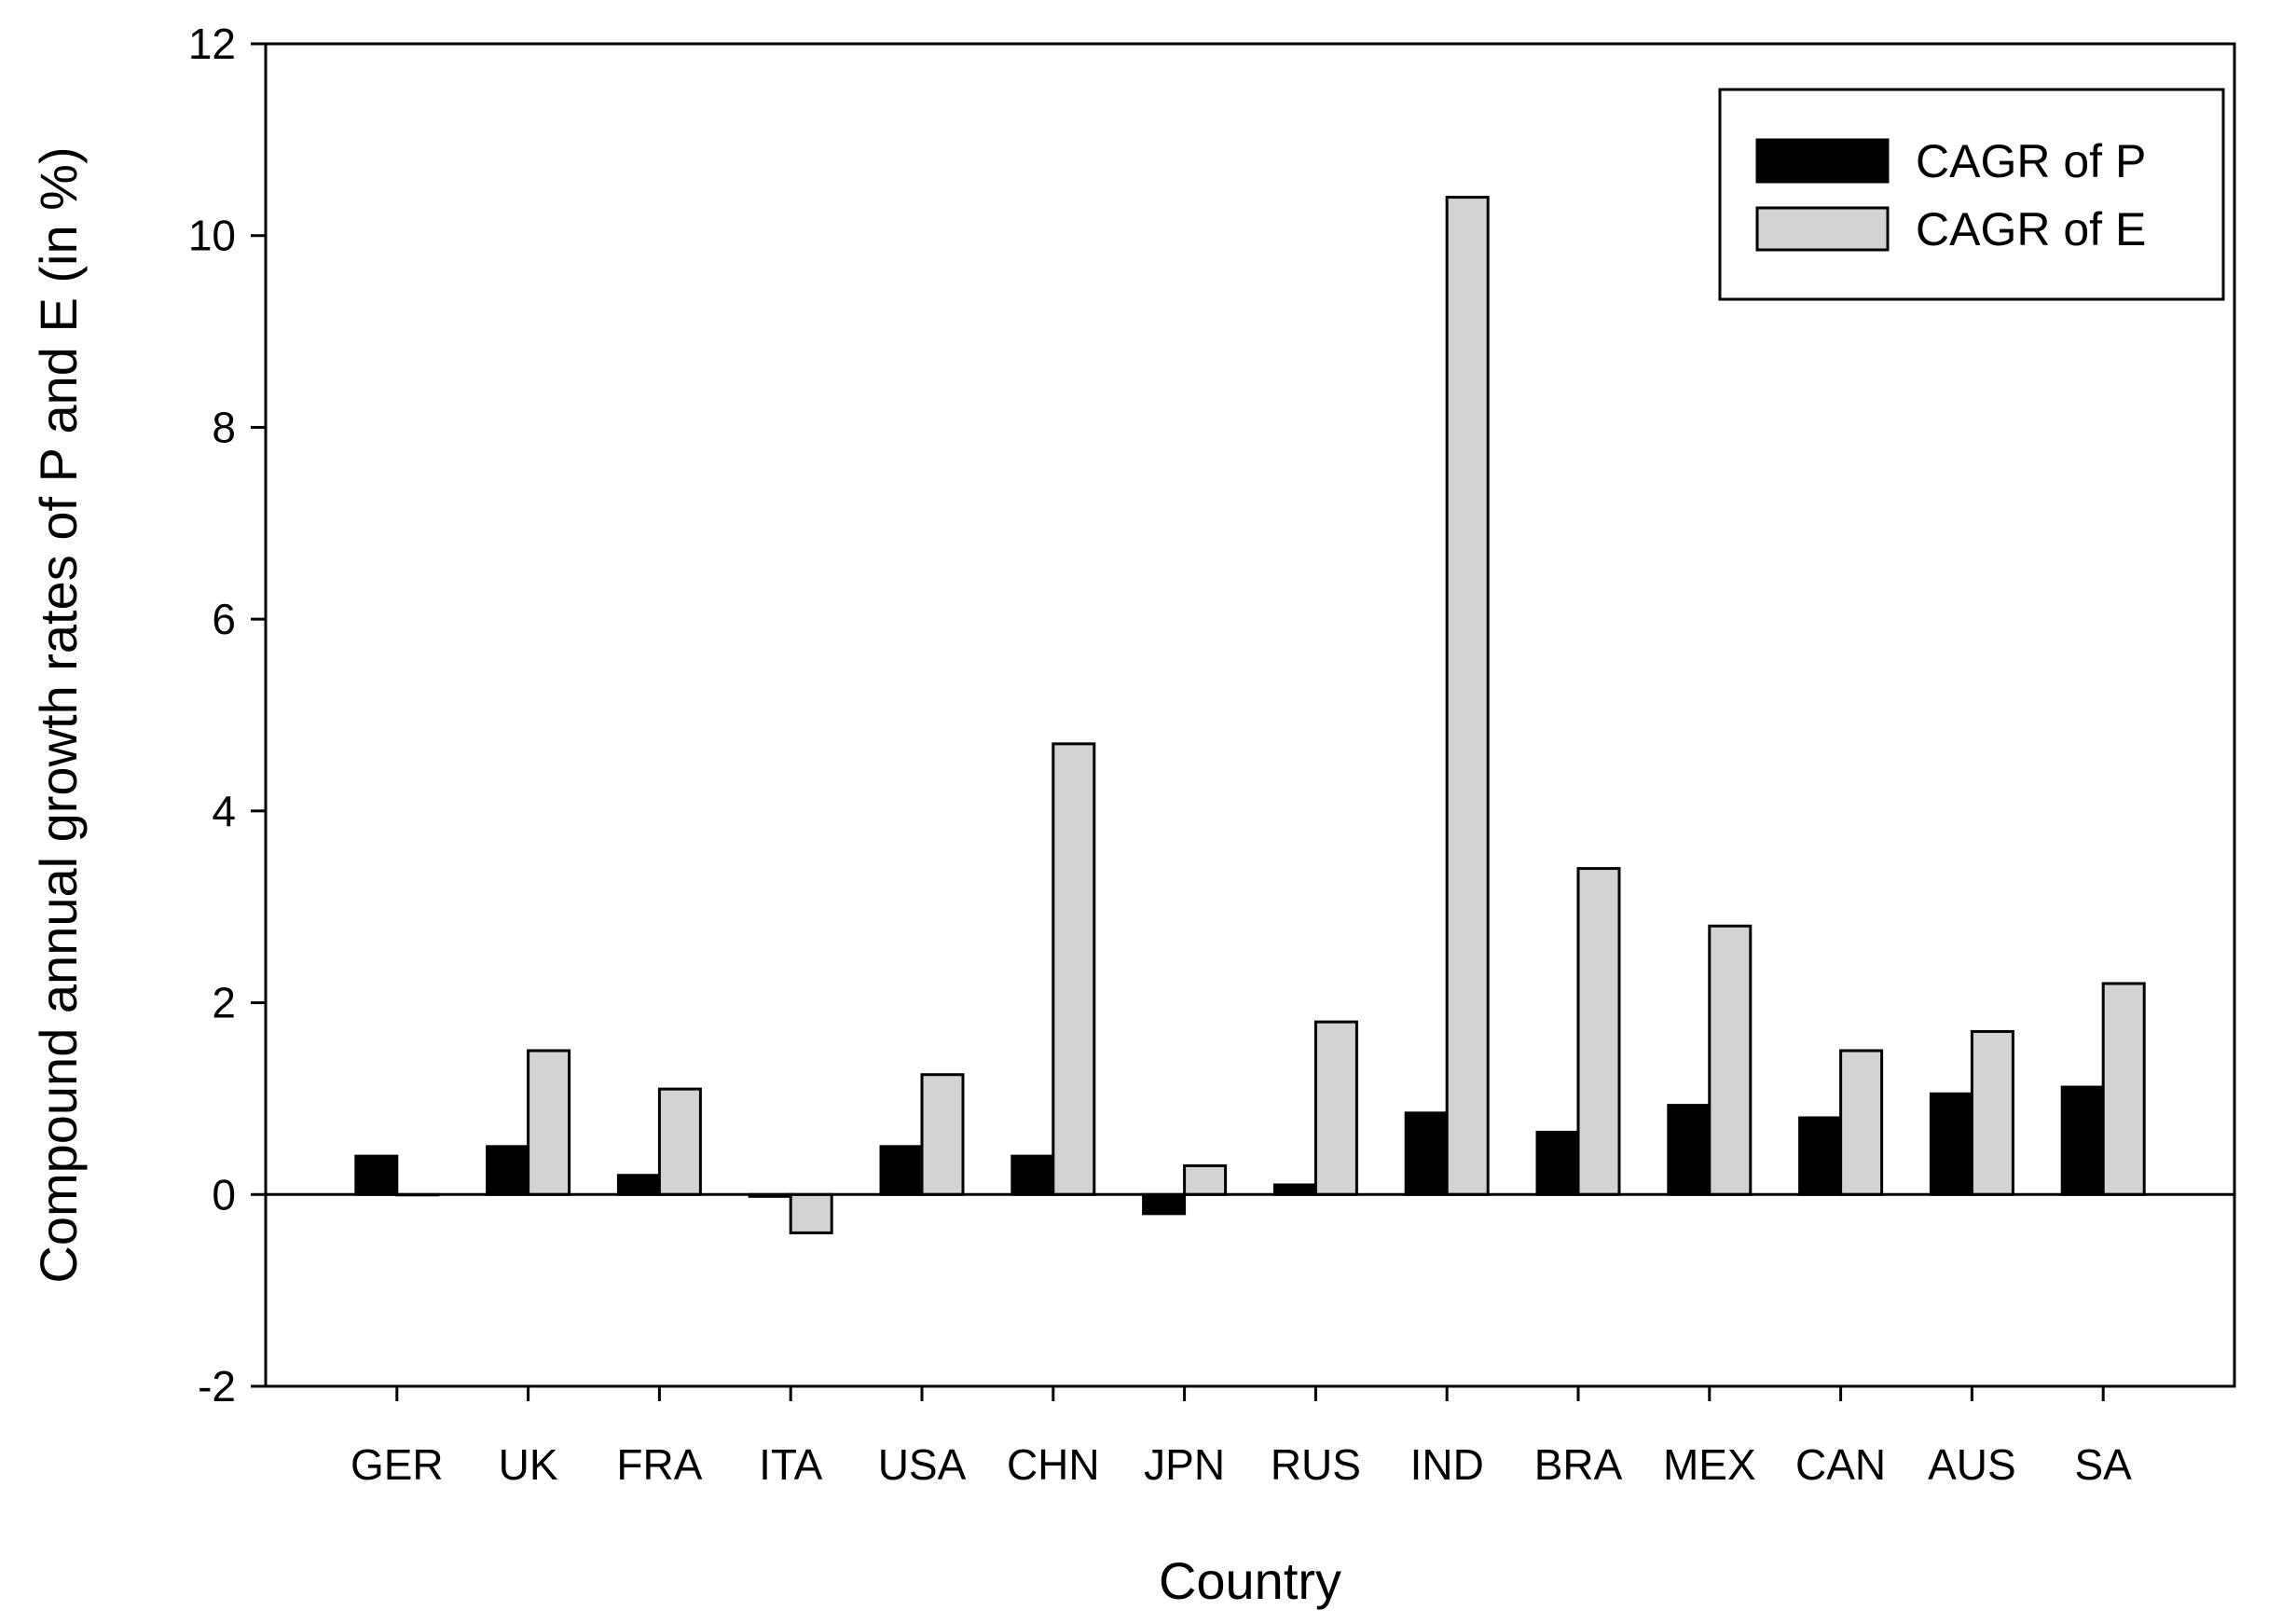 This screenshot has width=2282, height=1624. What do you see at coordinates (1841, 1464) in the screenshot?
I see `x-tick-label-can: CAN` at bounding box center [1841, 1464].